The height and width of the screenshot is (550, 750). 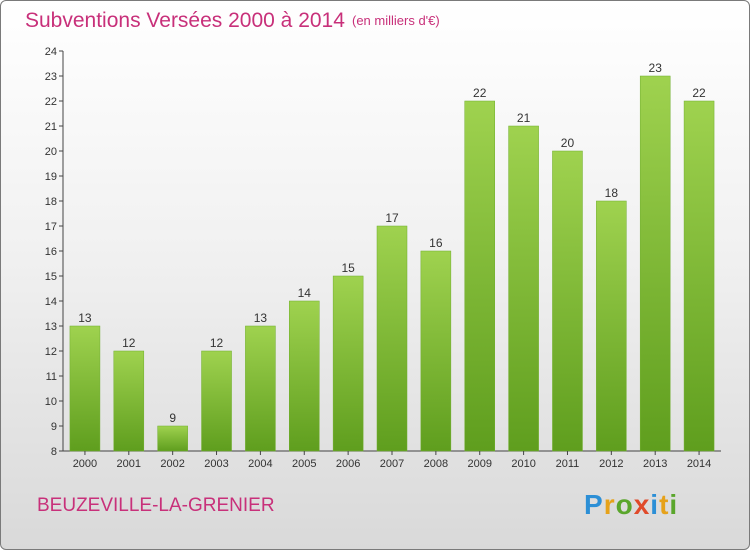 What do you see at coordinates (479, 464) in the screenshot?
I see `x-tick-label: 2009` at bounding box center [479, 464].